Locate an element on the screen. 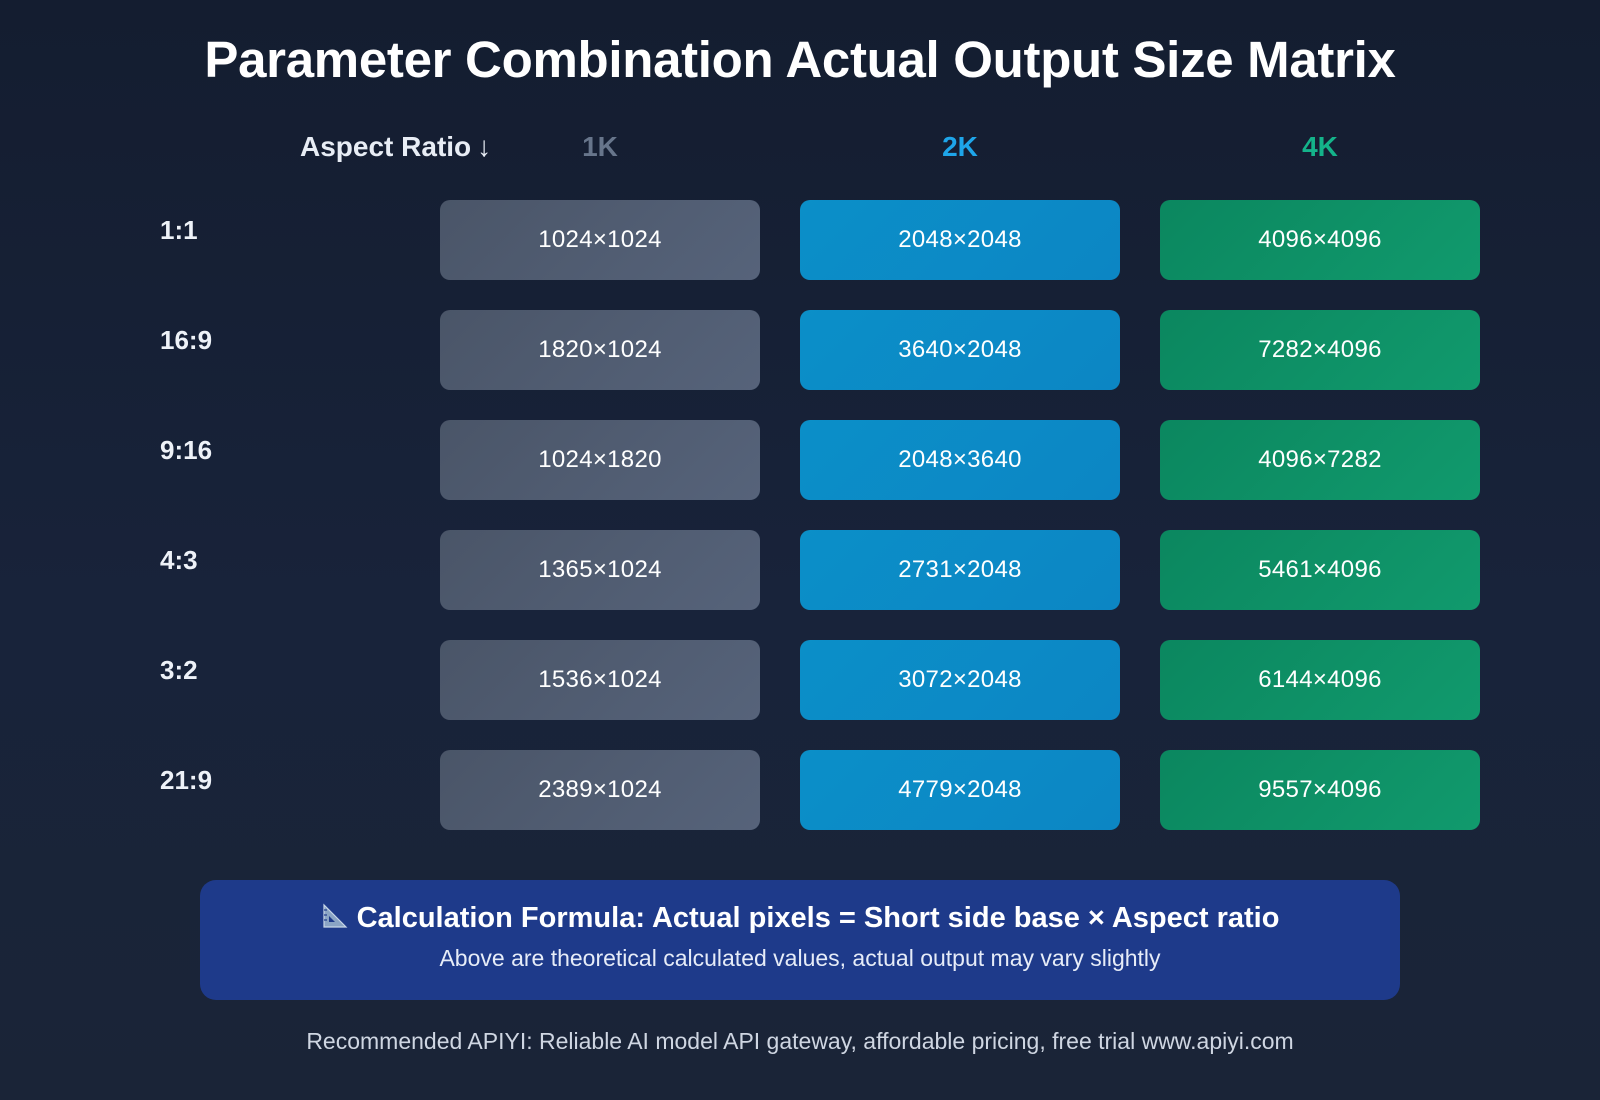 This screenshot has width=1600, height=1100. column-header-1k: 1K is located at coordinates (600, 146).